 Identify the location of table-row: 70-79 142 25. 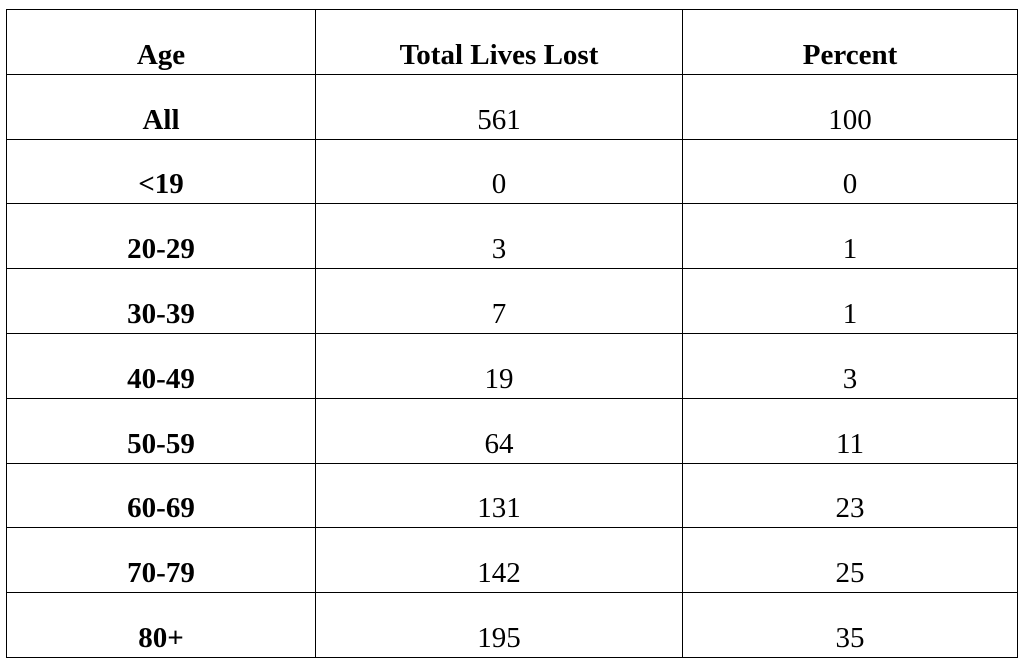
(512, 560).